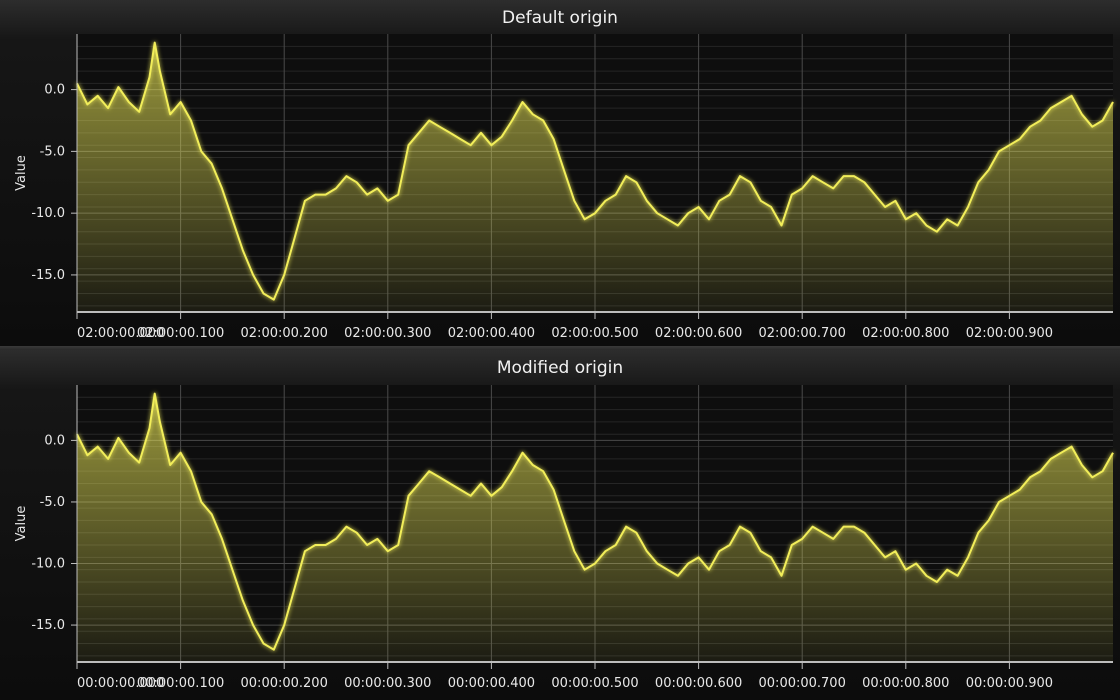 Image resolution: width=1120 pixels, height=700 pixels. What do you see at coordinates (560, 18) in the screenshot?
I see `chart-title: Default origin` at bounding box center [560, 18].